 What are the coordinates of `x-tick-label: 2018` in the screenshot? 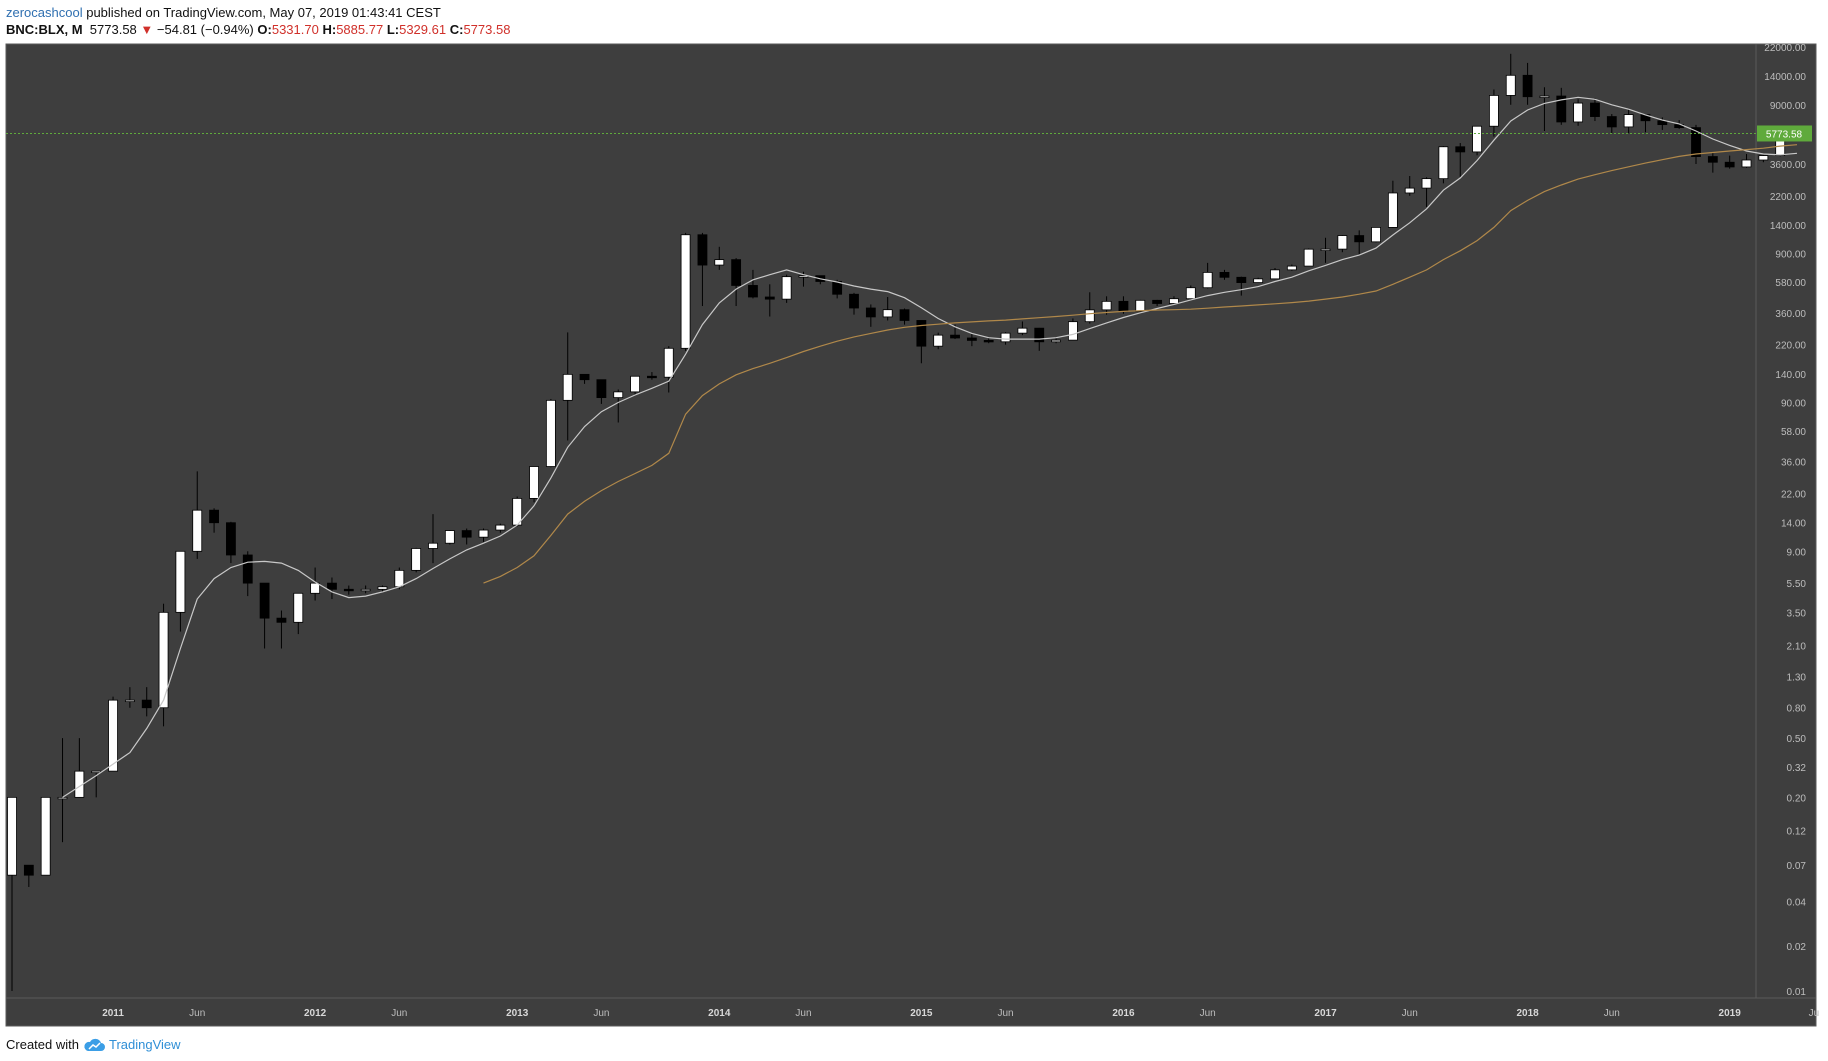 It's located at (1527, 1013).